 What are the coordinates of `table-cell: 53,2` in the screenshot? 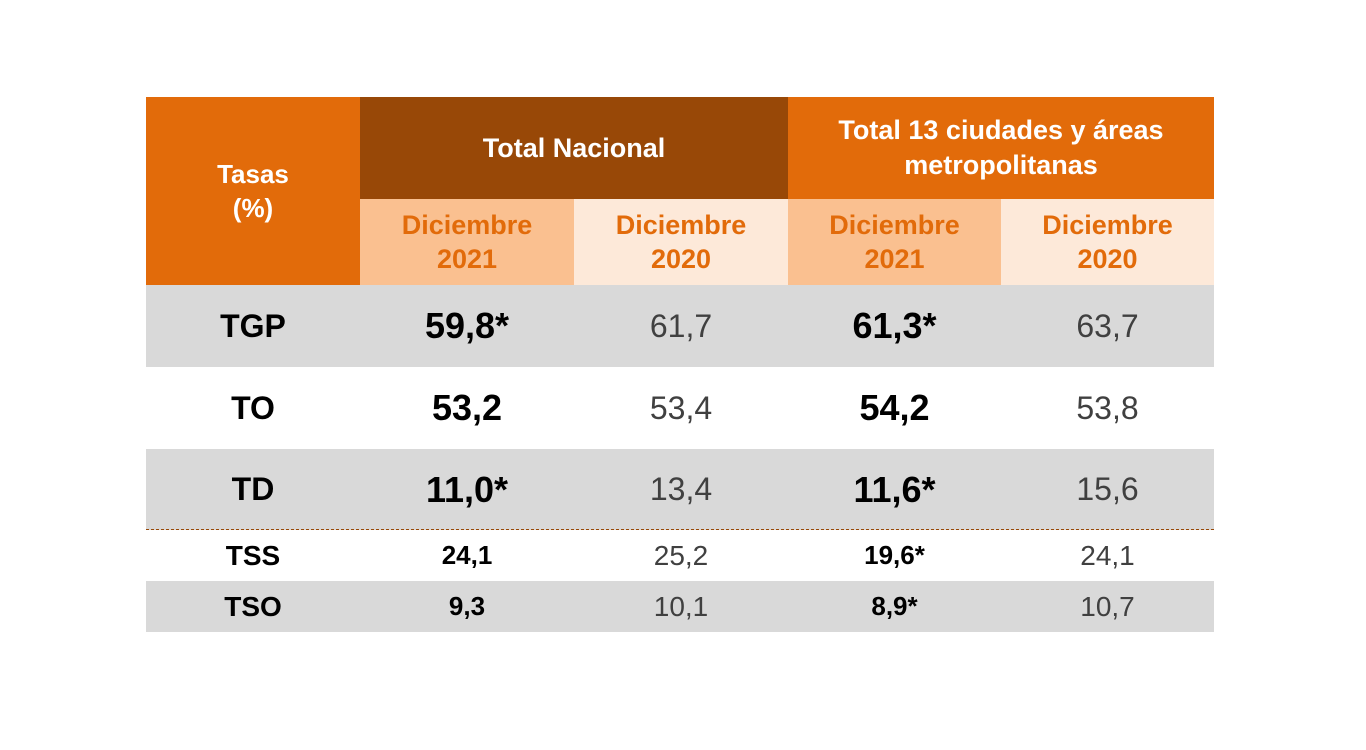 It's located at (467, 407).